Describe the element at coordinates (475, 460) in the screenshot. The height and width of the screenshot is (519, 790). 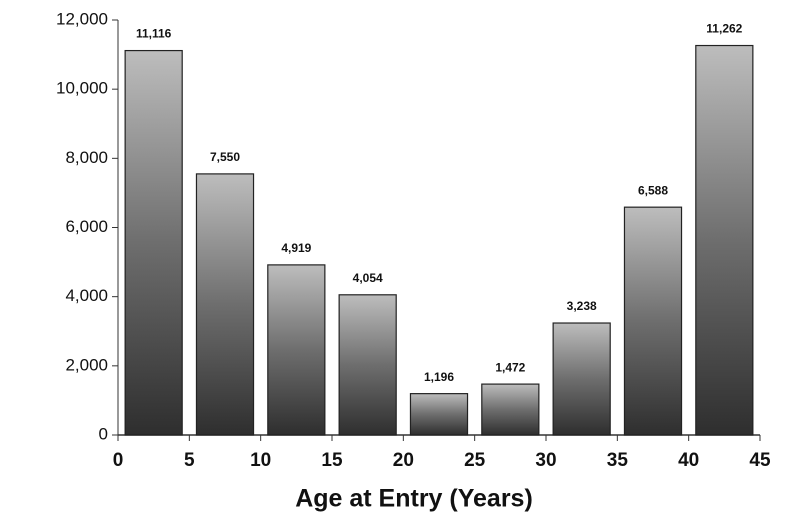
I see `x-tick-label: 25` at that location.